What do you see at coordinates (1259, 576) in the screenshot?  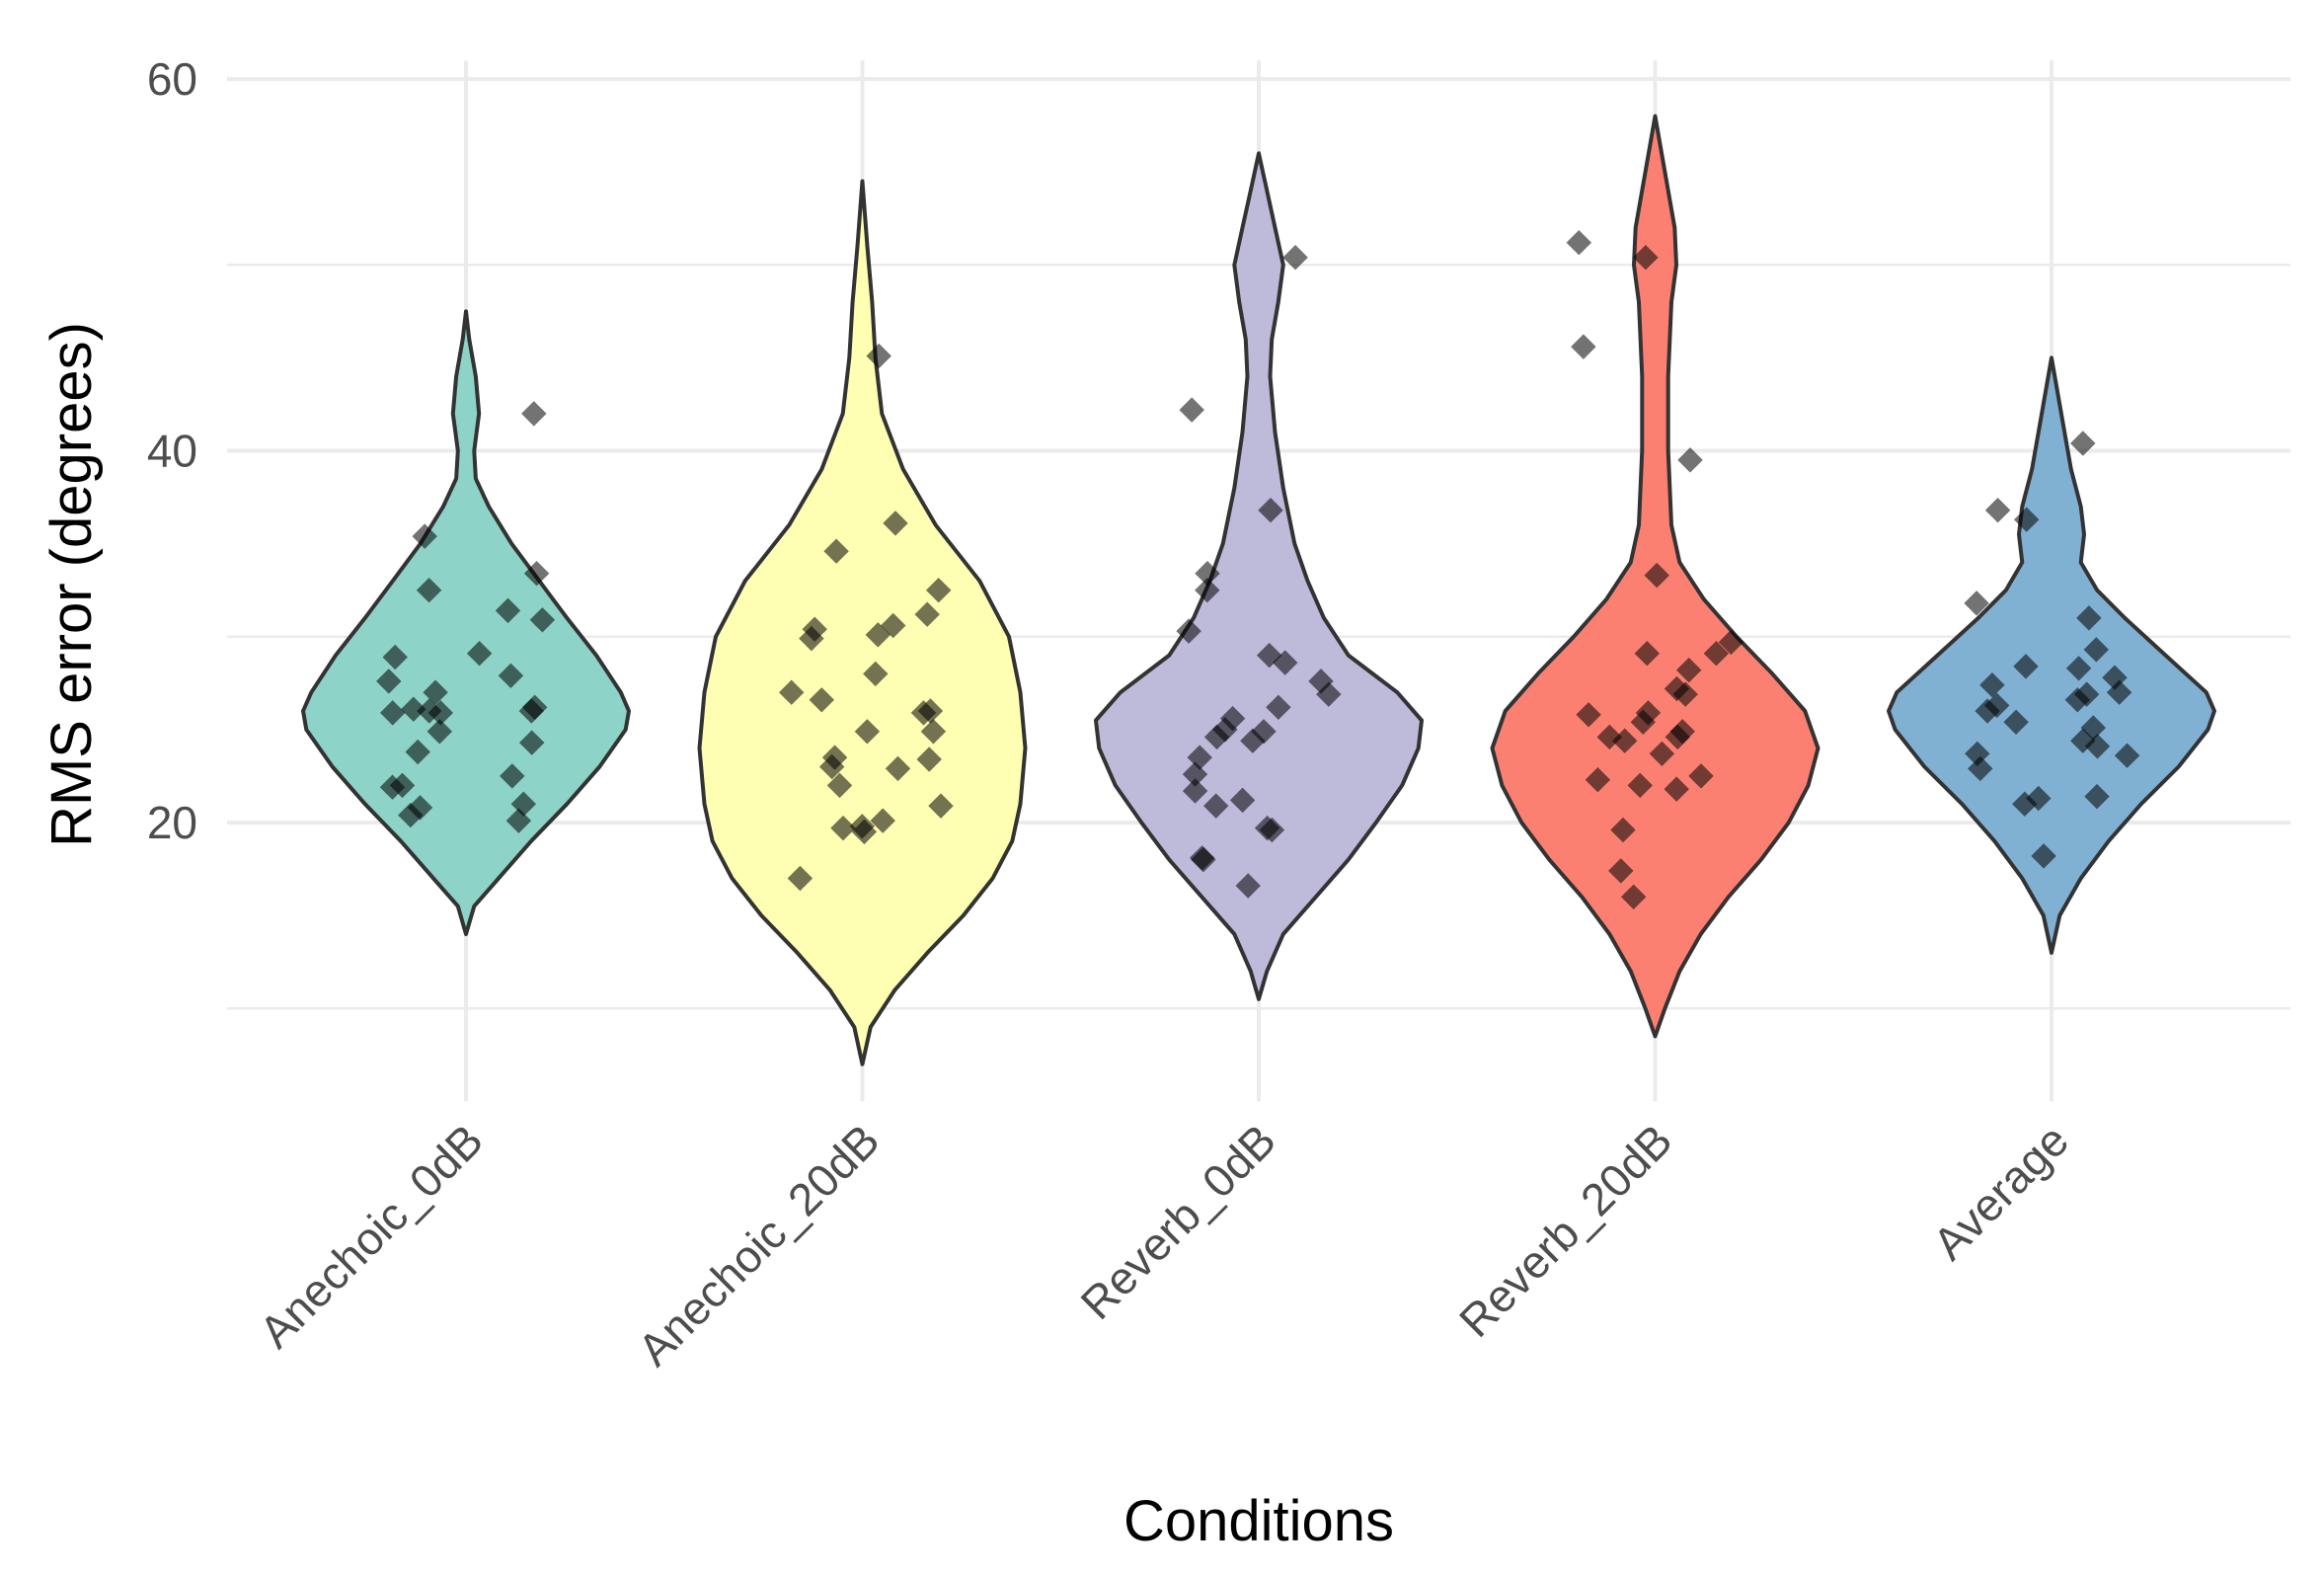 I see `violin-Reverb_0dB` at bounding box center [1259, 576].